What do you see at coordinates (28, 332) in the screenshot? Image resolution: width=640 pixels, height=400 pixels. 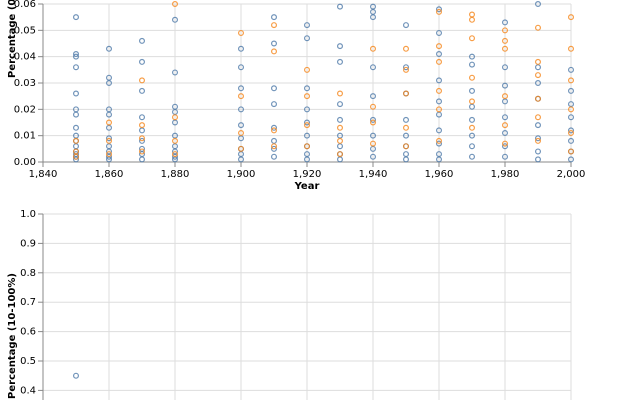 I see `y-tick-label: 0.6` at bounding box center [28, 332].